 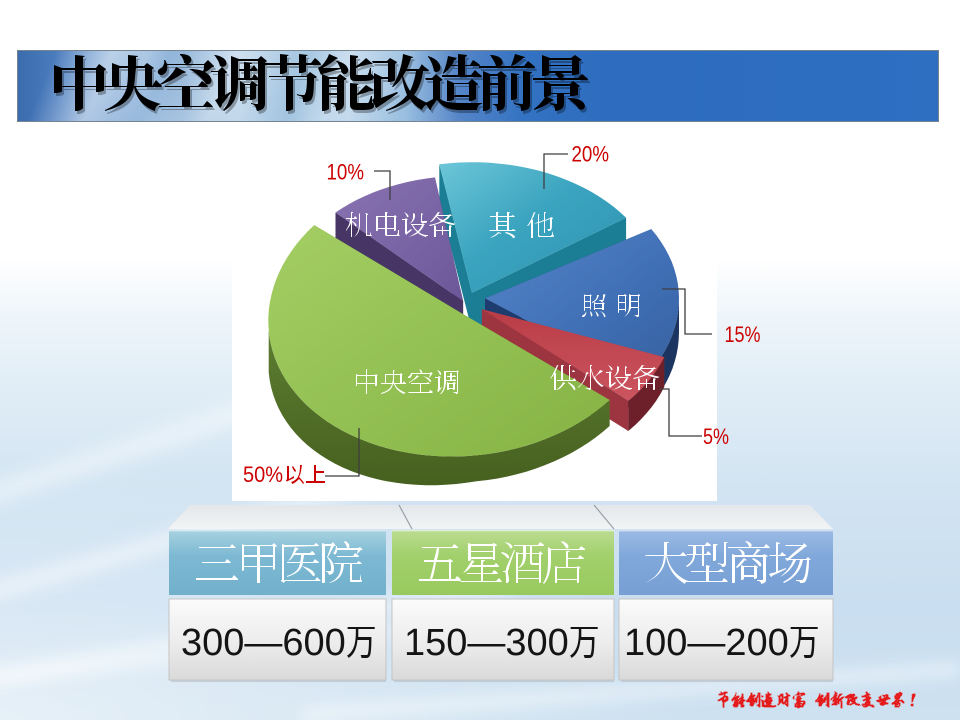 What do you see at coordinates (486, 643) in the screenshot?
I see `svg-text: 150—300` at bounding box center [486, 643].